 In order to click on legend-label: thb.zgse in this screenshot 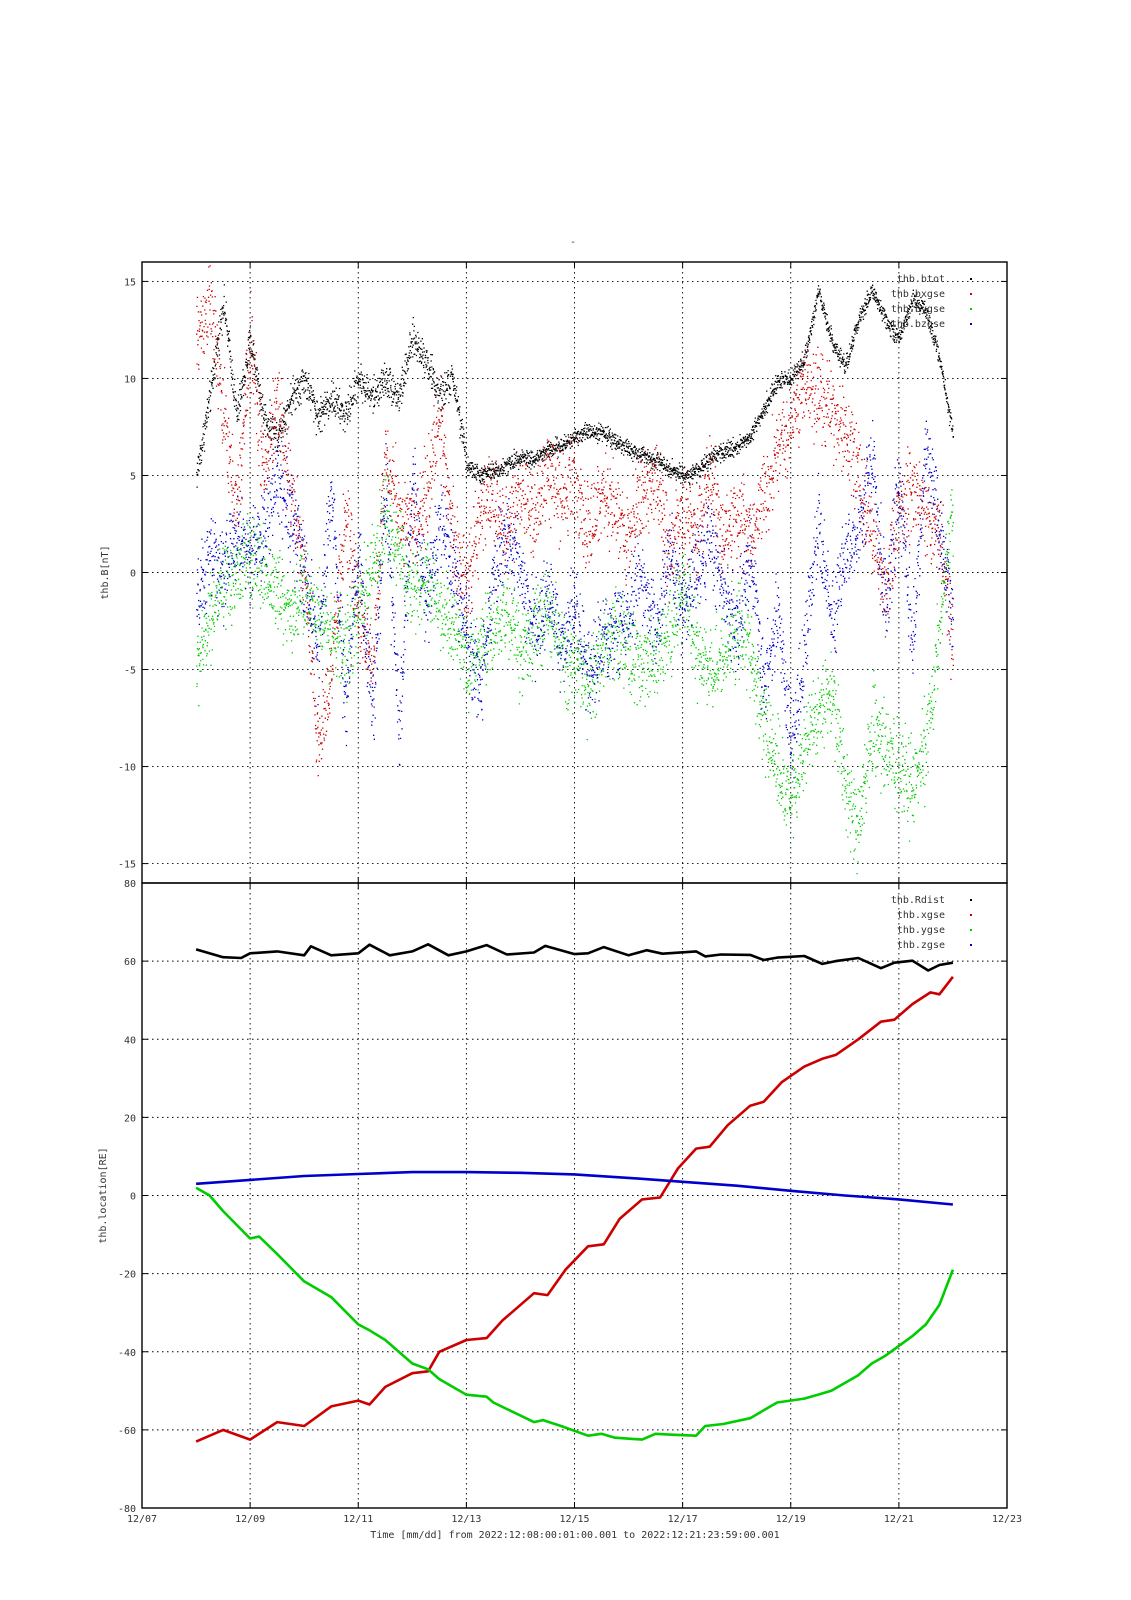, I will do `click(921, 945)`.